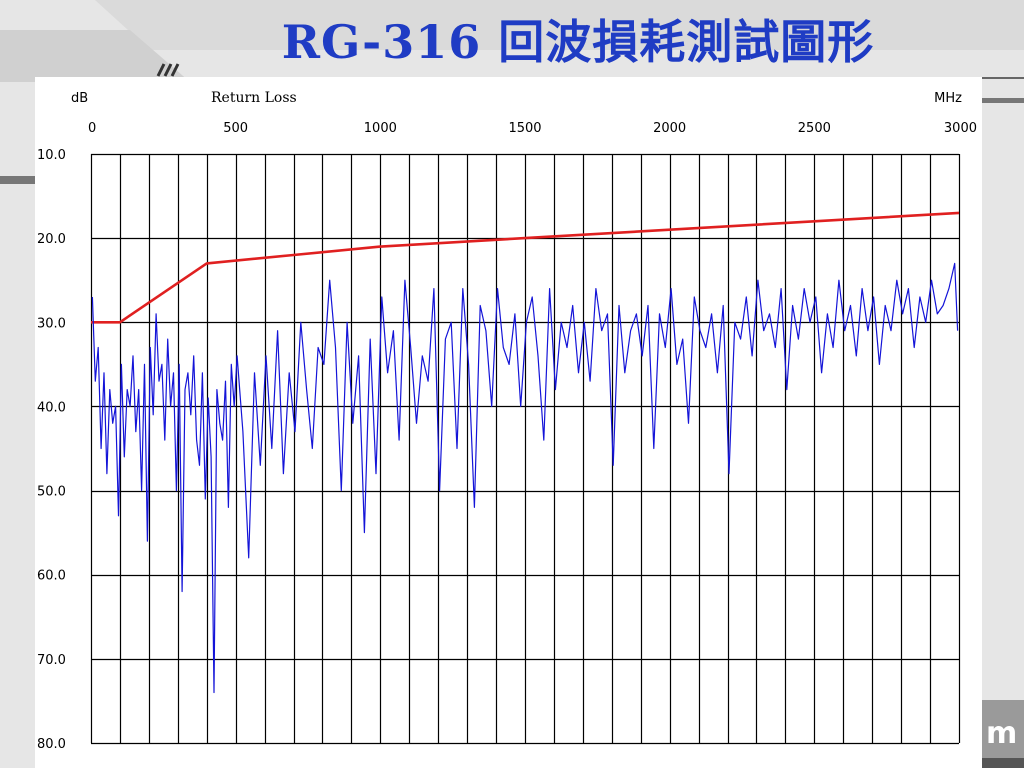 The width and height of the screenshot is (1024, 768). I want to click on bg-shape-top, so click(512, 25).